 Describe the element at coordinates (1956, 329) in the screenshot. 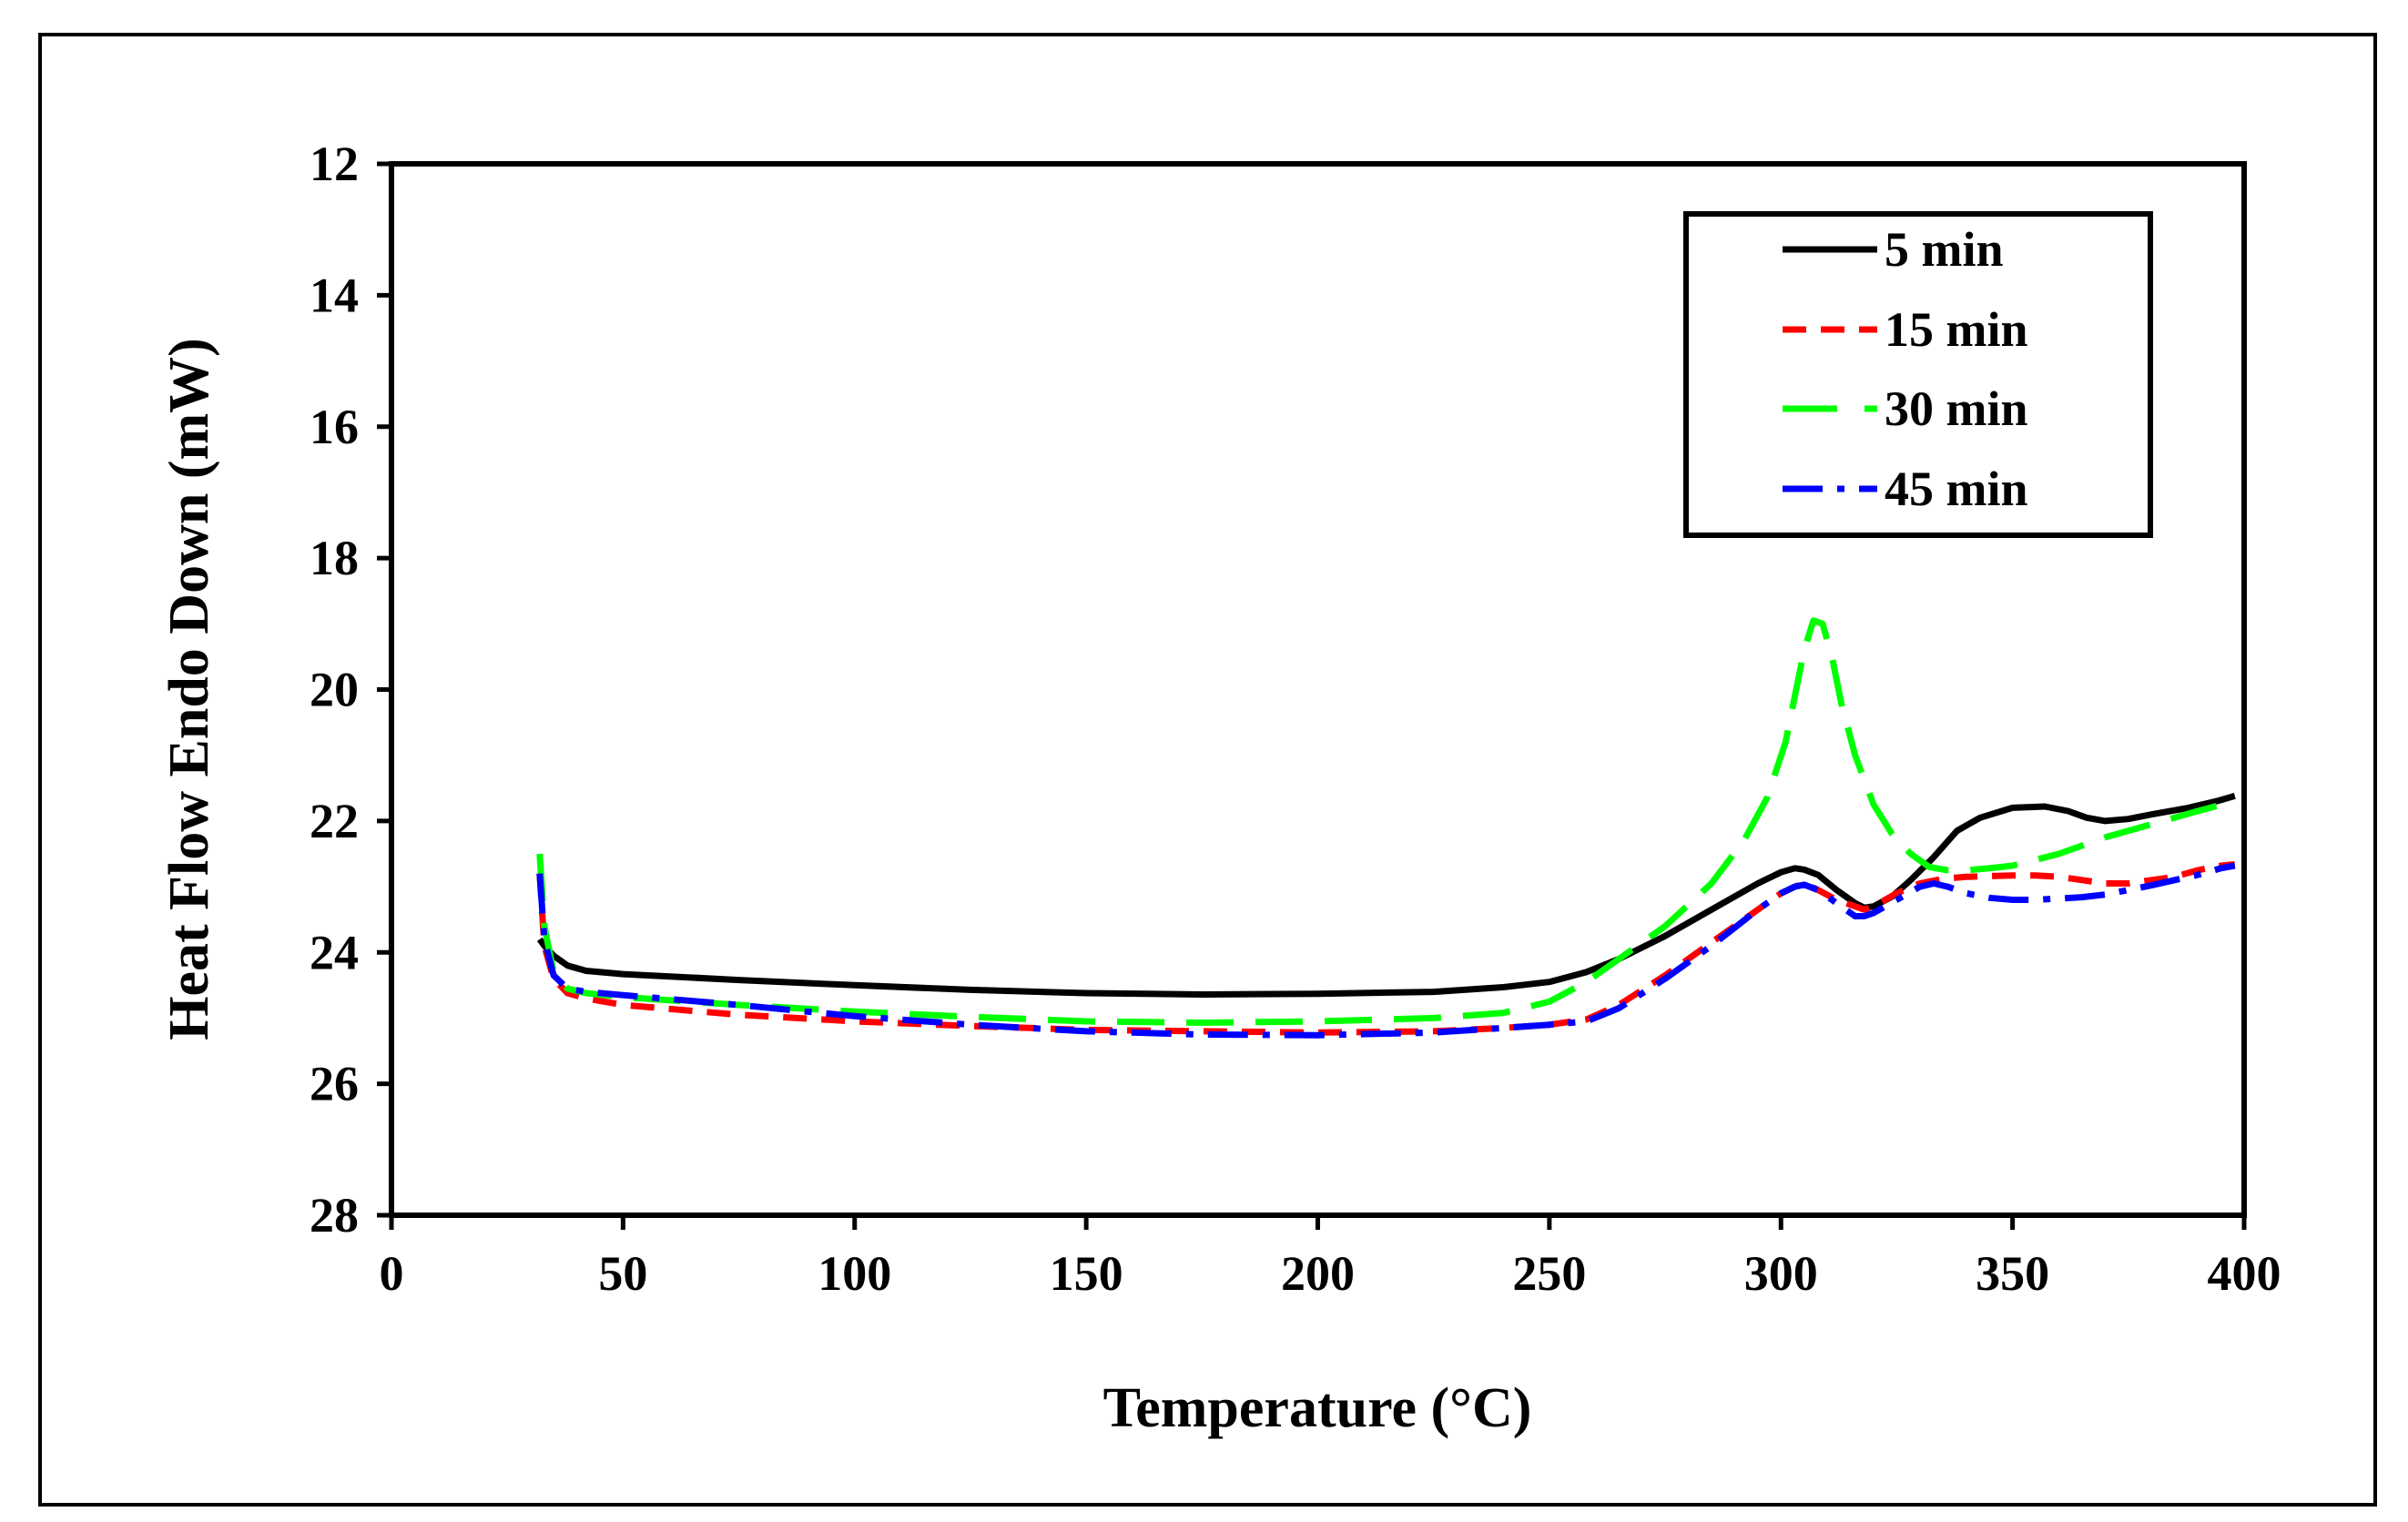

I see `legend-label: 15 min` at that location.